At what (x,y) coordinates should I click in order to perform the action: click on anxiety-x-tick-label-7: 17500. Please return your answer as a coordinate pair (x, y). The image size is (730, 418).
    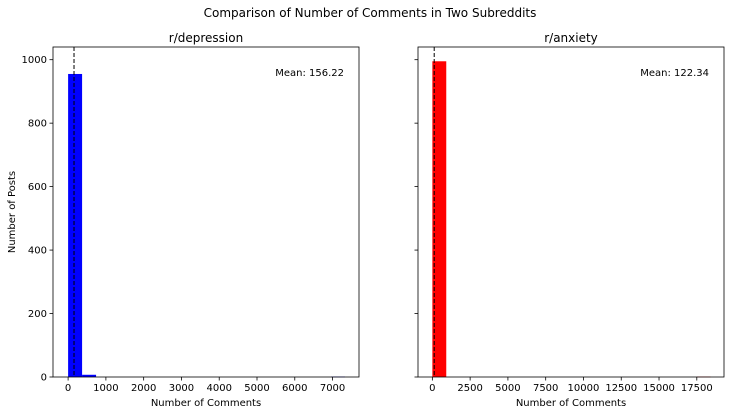
    Looking at the image, I should click on (697, 388).